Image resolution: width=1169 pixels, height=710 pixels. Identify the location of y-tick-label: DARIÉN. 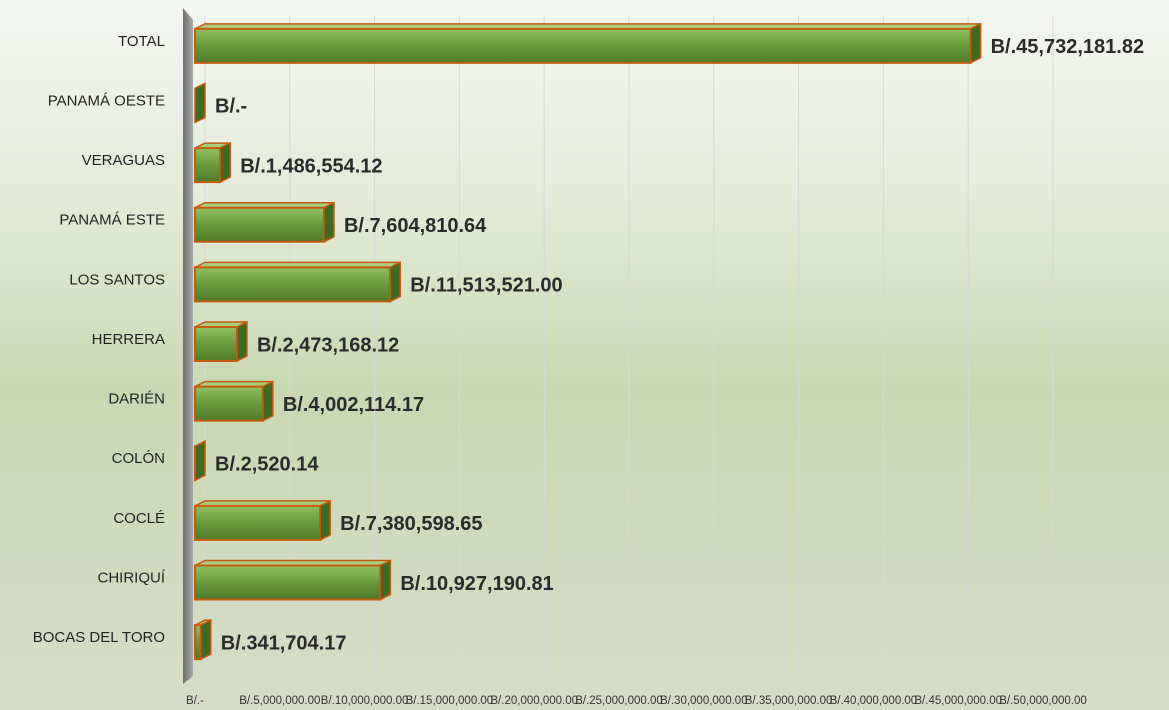
(136, 399).